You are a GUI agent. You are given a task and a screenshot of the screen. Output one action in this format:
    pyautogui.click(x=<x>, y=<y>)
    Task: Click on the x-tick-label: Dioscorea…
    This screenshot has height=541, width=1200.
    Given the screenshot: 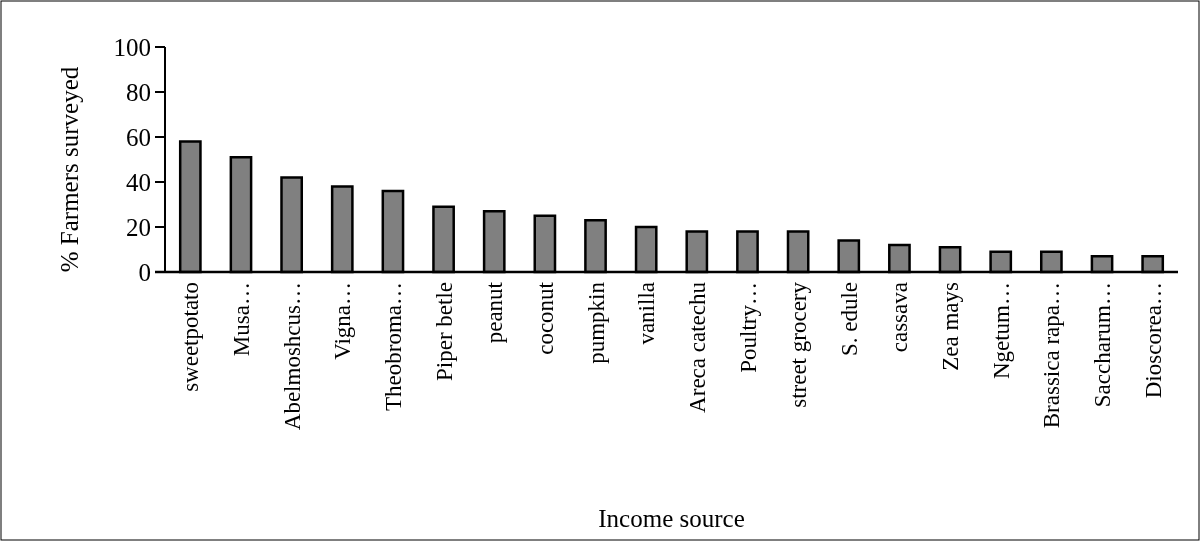 What is the action you would take?
    pyautogui.click(x=1153, y=340)
    